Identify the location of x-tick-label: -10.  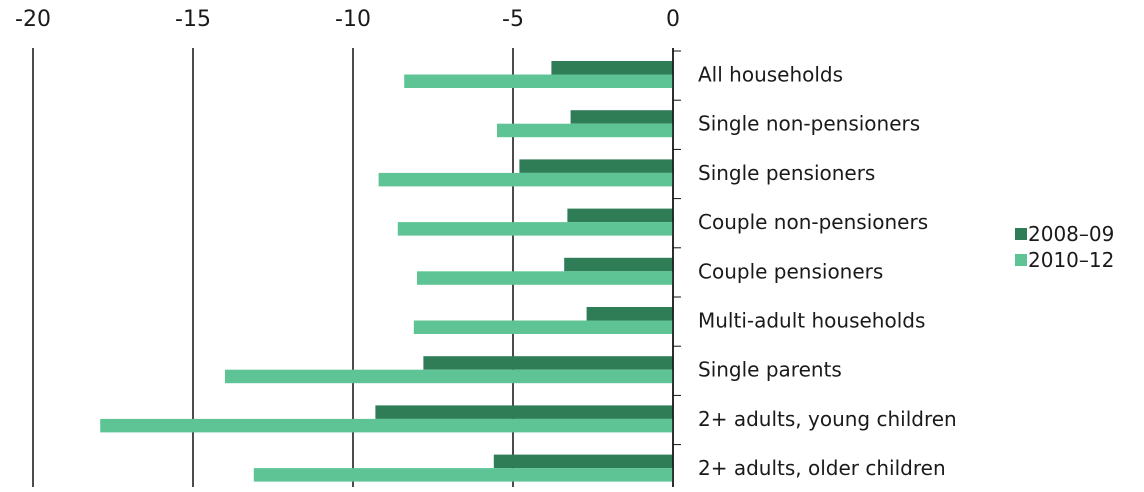
(353, 19).